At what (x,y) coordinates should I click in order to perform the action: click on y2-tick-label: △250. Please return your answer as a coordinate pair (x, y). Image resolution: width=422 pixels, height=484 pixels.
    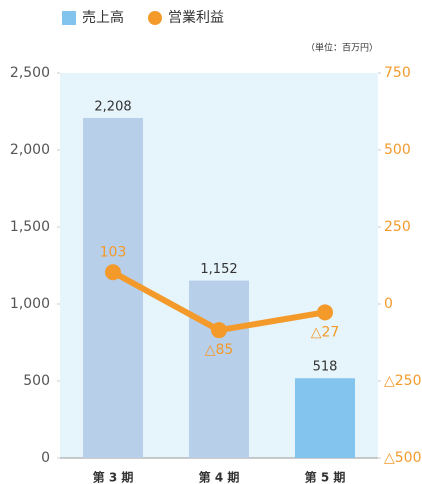
    Looking at the image, I should click on (403, 381).